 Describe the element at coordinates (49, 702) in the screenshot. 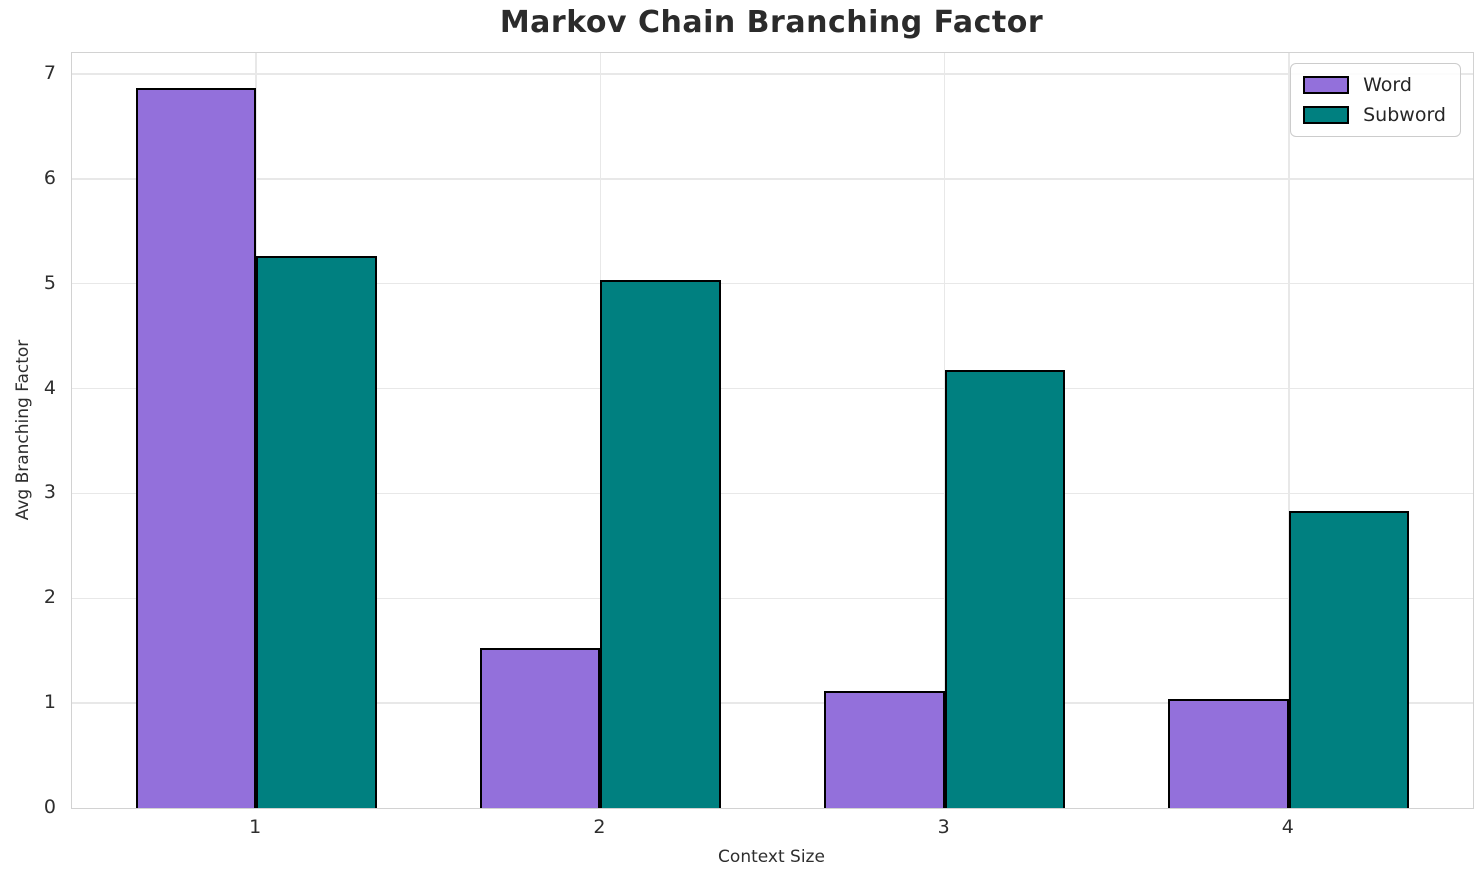

I see `y-tick-label-1: 1` at that location.